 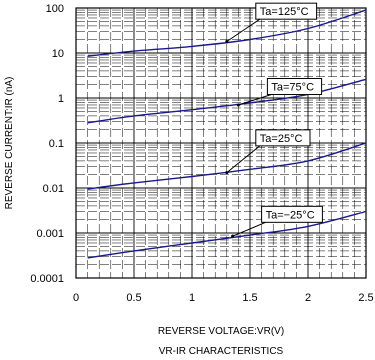 I want to click on x-tick-label: 0, so click(x=76, y=298).